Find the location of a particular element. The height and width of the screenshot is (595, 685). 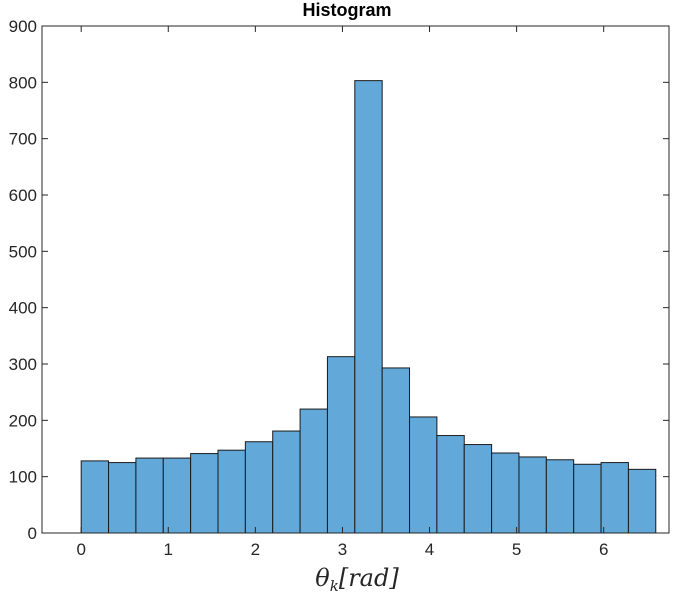

x-tick-label: 3 is located at coordinates (342, 549).